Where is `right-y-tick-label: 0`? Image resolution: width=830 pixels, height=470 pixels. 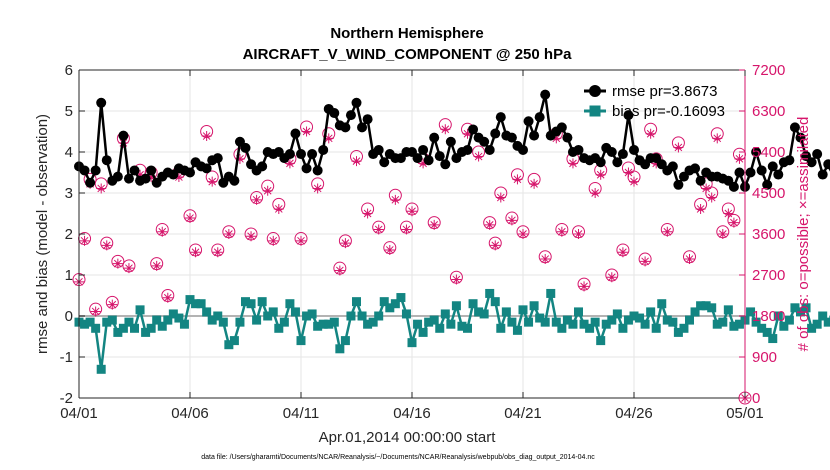 right-y-tick-label: 0 is located at coordinates (756, 398).